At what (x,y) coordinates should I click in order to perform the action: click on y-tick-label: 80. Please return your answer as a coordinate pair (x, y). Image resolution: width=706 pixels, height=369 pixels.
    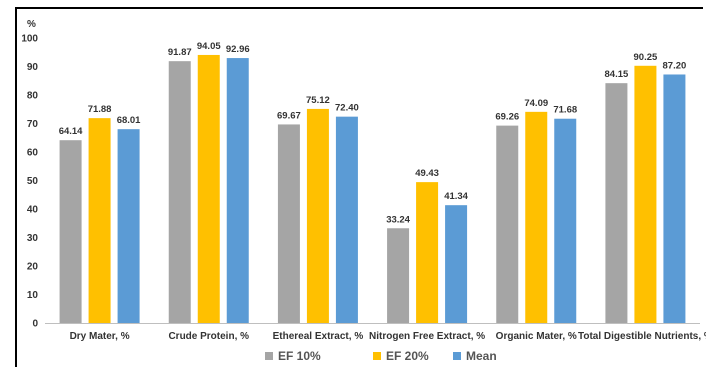
    Looking at the image, I should click on (33, 96).